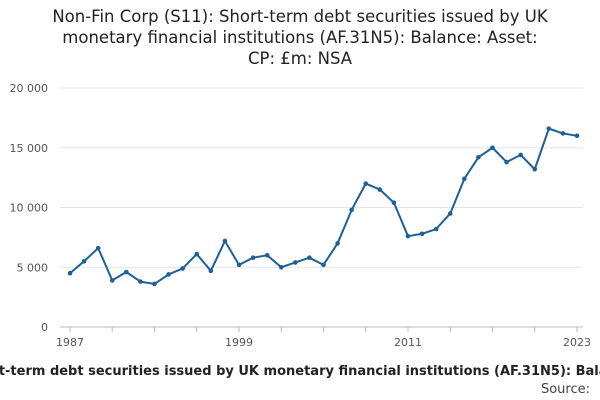 The height and width of the screenshot is (400, 600). I want to click on y-tick-label: 5 000, so click(33, 267).